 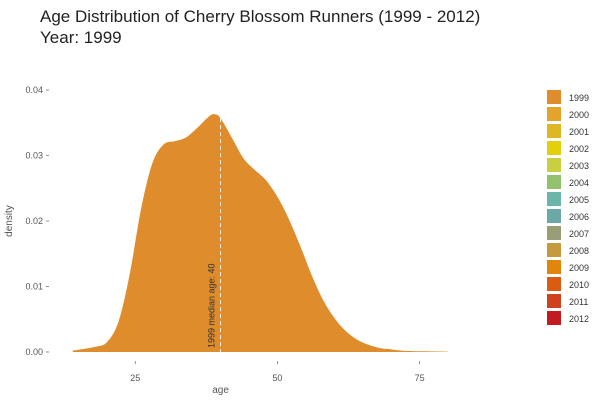 What do you see at coordinates (34, 156) in the screenshot?
I see `y-tick-label: 0.03` at bounding box center [34, 156].